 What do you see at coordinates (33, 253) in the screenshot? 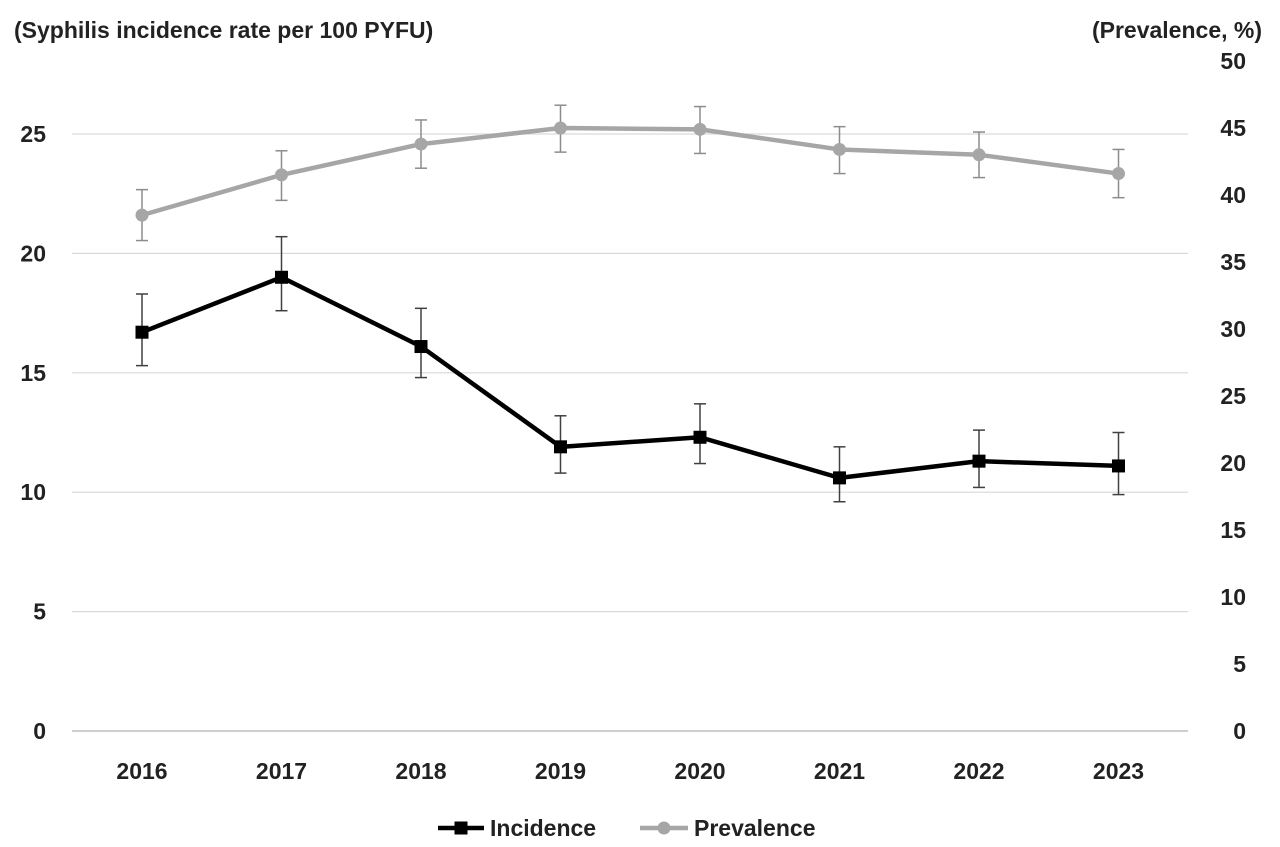
I see `left-tick-label: 20` at bounding box center [33, 253].